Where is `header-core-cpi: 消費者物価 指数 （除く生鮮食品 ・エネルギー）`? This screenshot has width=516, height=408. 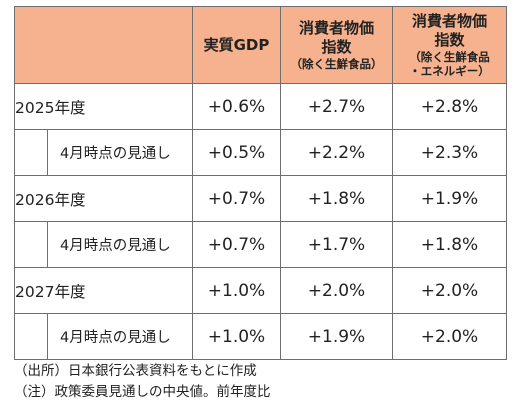
header-core-cpi: 消費者物価 指数 （除く生鮮食品 ・エネルギー） is located at coordinates (449, 45).